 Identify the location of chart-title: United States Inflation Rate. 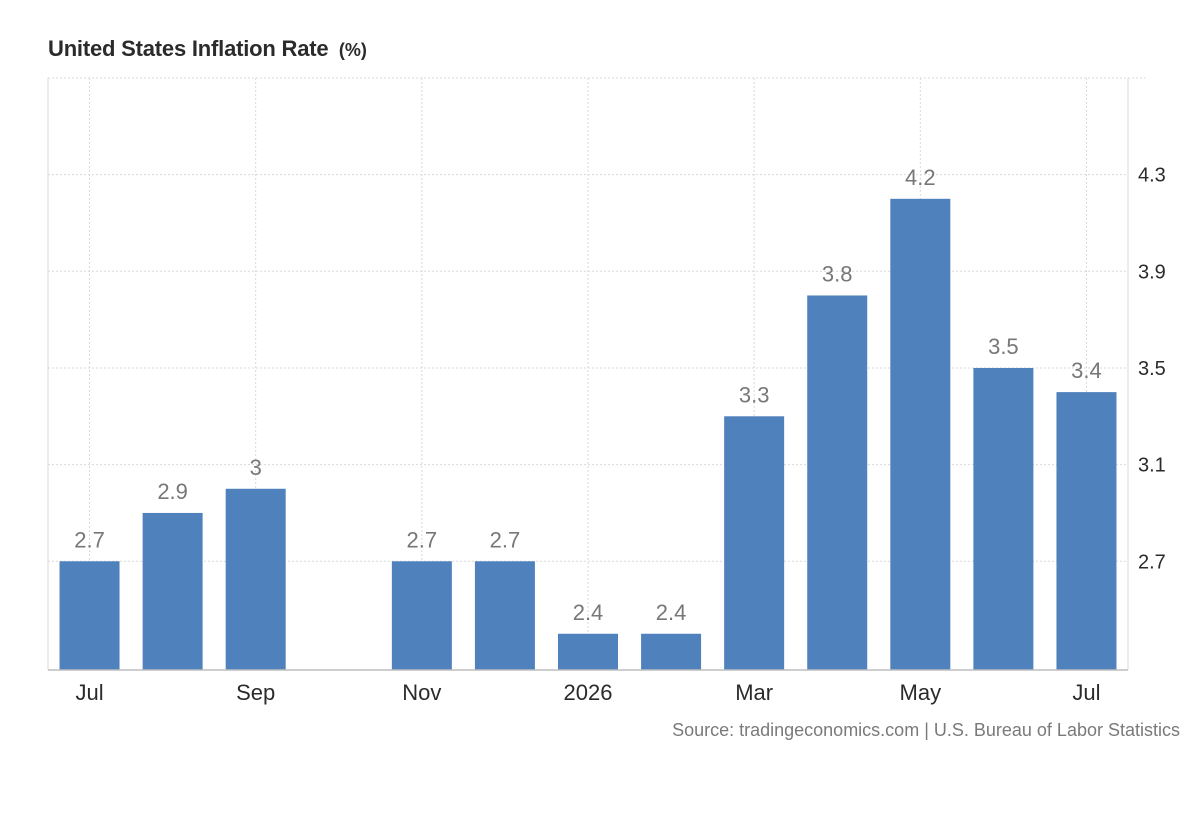
(188, 48).